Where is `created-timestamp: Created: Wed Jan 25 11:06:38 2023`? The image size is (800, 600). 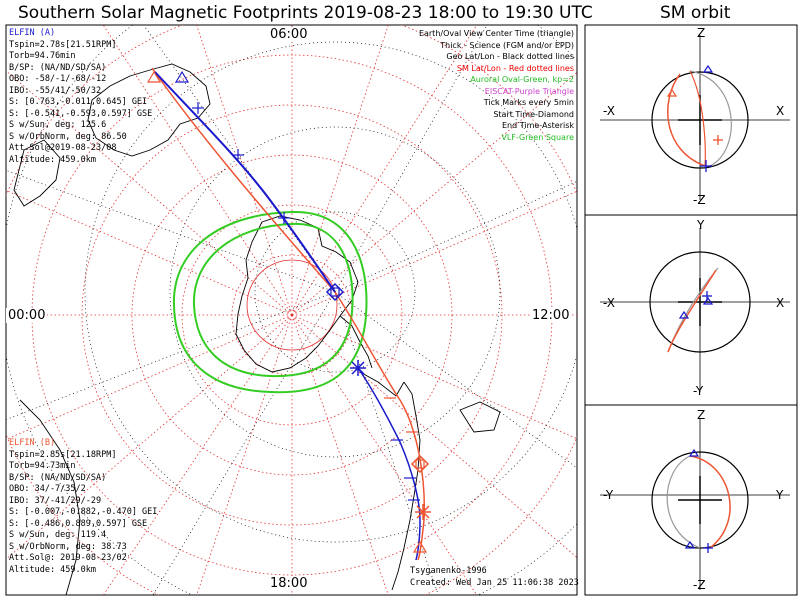 created-timestamp: Created: Wed Jan 25 11:06:38 2023 is located at coordinates (494, 583).